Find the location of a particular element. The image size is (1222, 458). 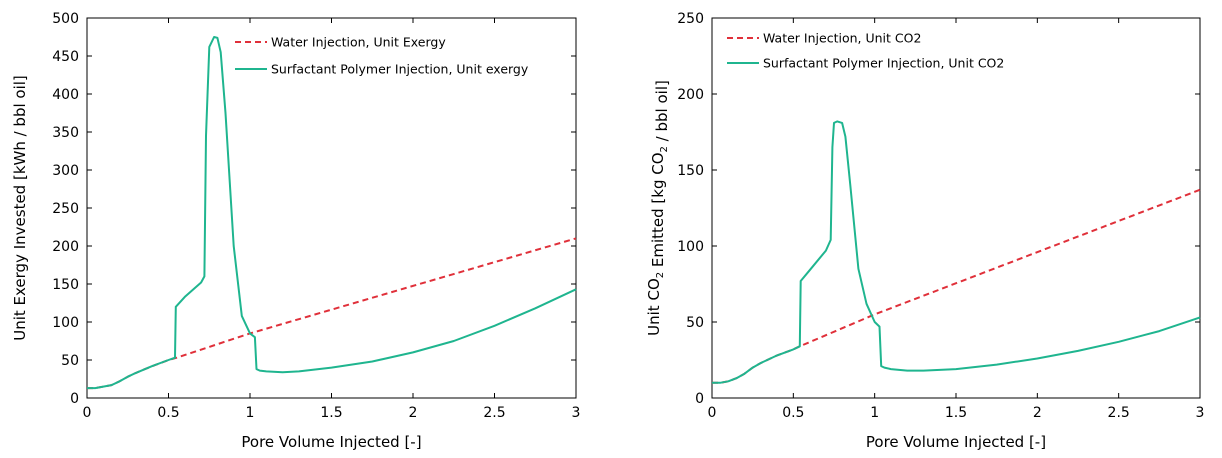

legend-label-1: Surfactant Polymer Injection, Unit CO2 is located at coordinates (883, 63).